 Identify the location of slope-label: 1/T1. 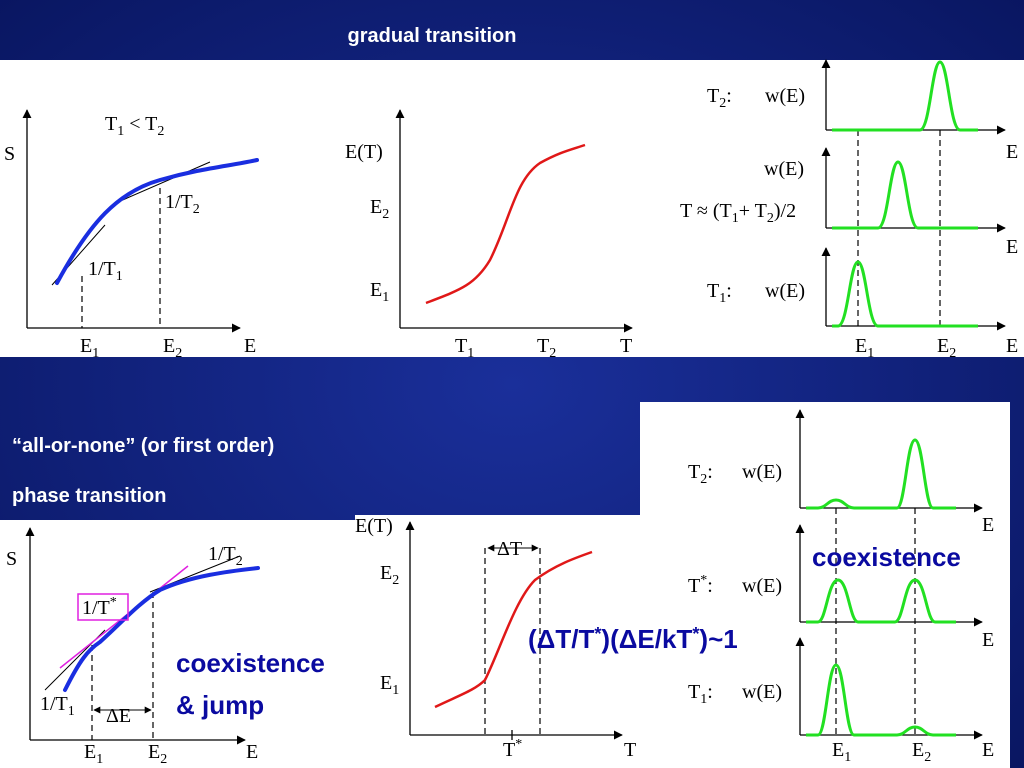
(105, 271).